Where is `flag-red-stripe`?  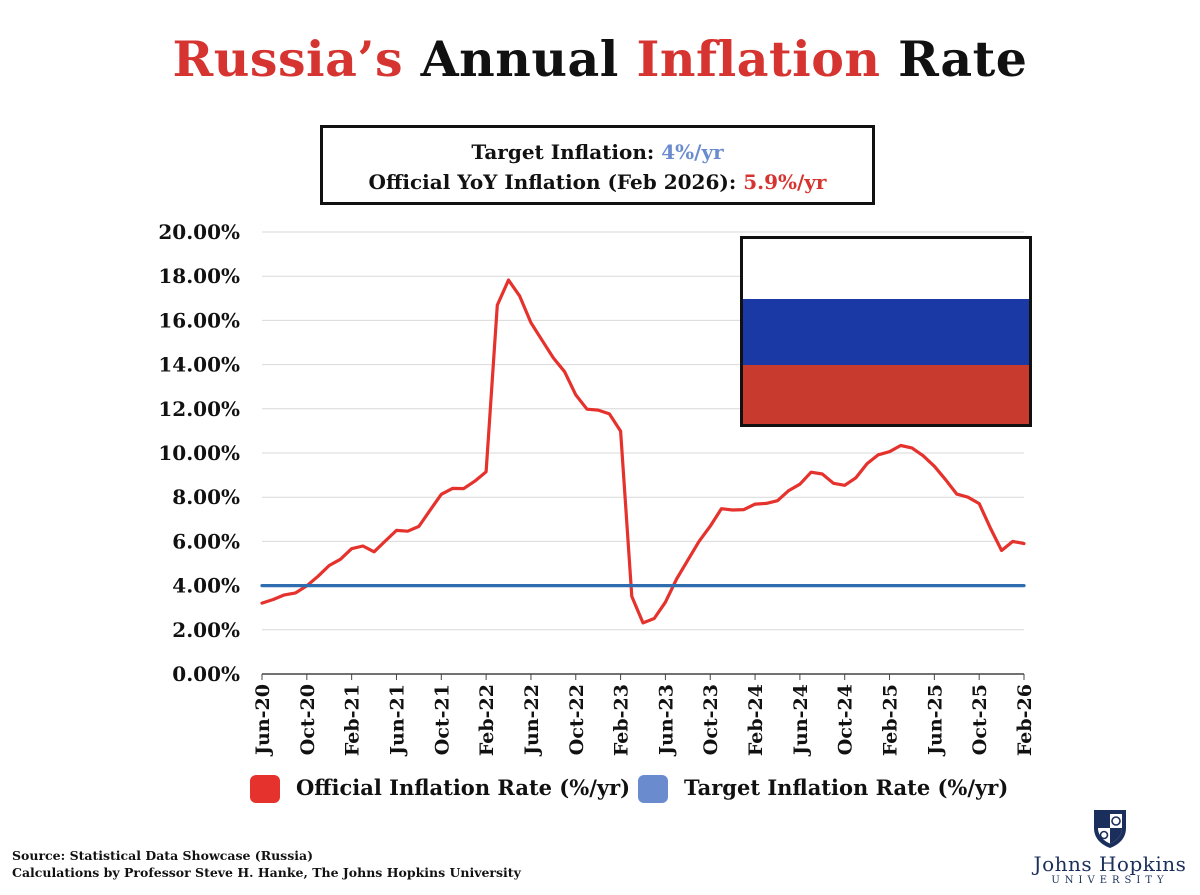 flag-red-stripe is located at coordinates (886, 394).